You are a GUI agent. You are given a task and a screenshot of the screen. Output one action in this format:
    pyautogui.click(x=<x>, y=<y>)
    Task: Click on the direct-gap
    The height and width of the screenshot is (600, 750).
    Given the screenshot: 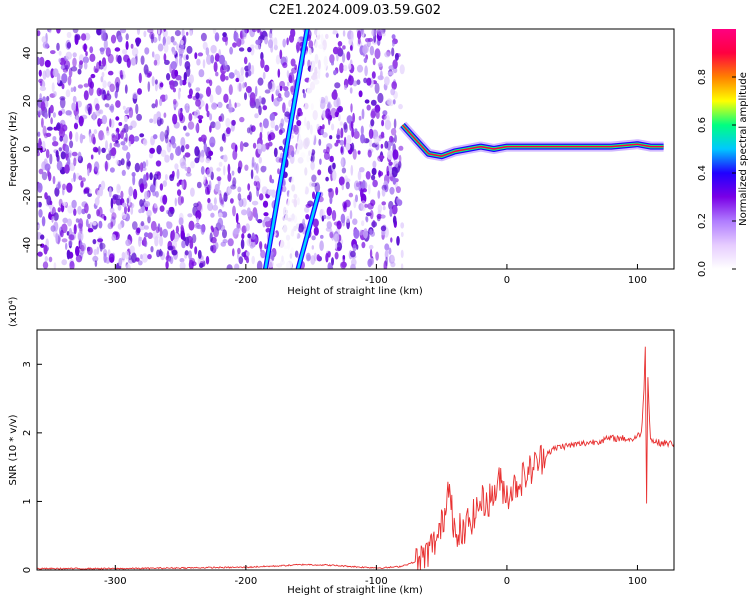 What is the action you would take?
    pyautogui.click(x=304, y=149)
    